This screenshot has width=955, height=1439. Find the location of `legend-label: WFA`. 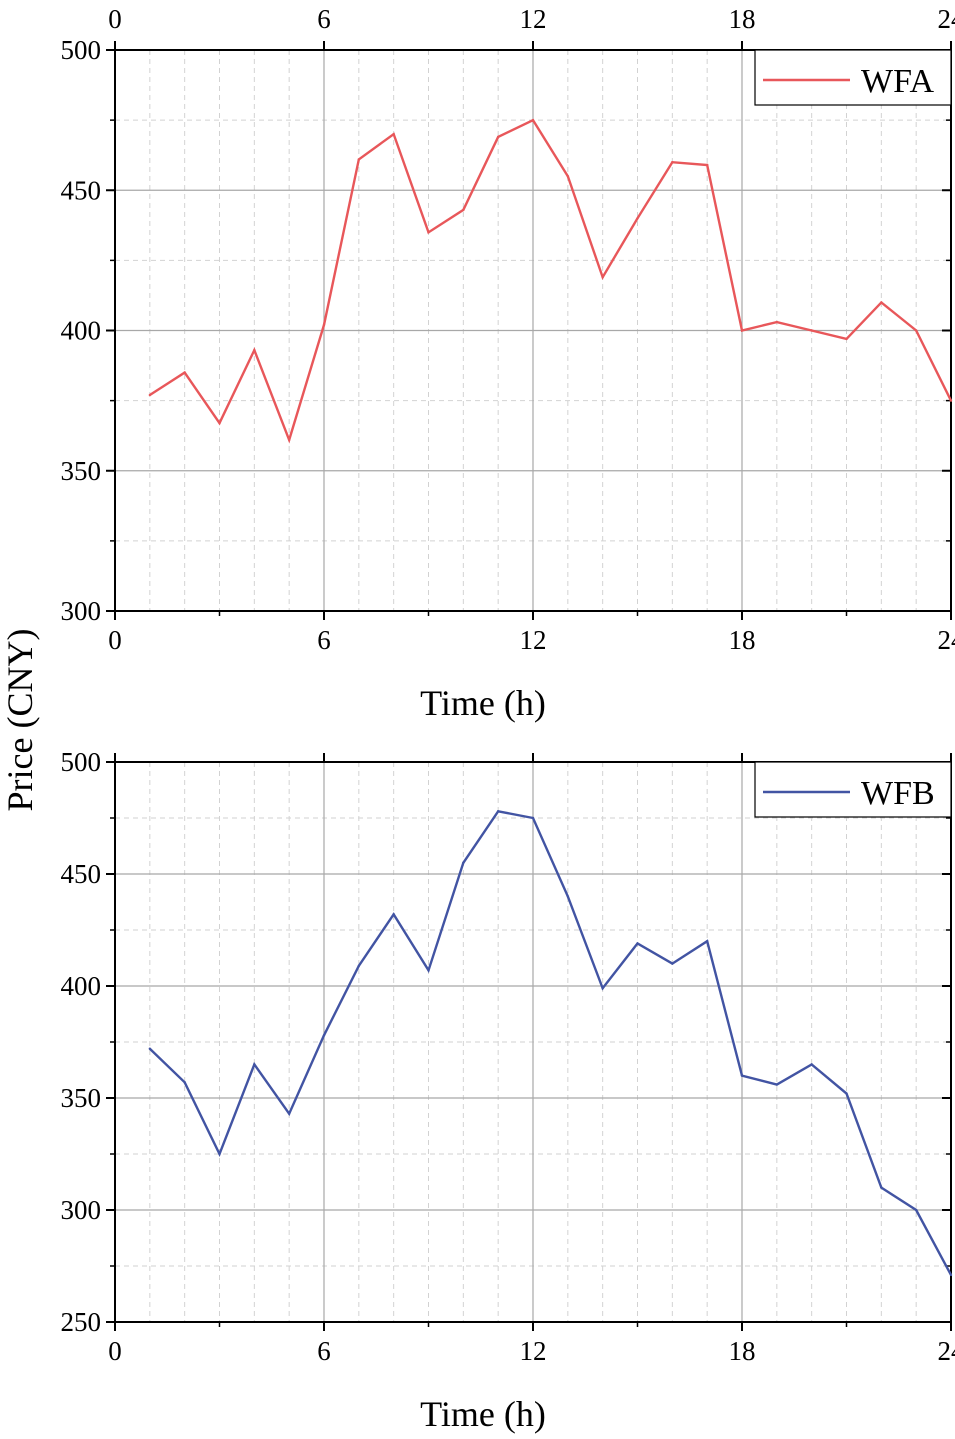

legend-label: WFA is located at coordinates (897, 81).